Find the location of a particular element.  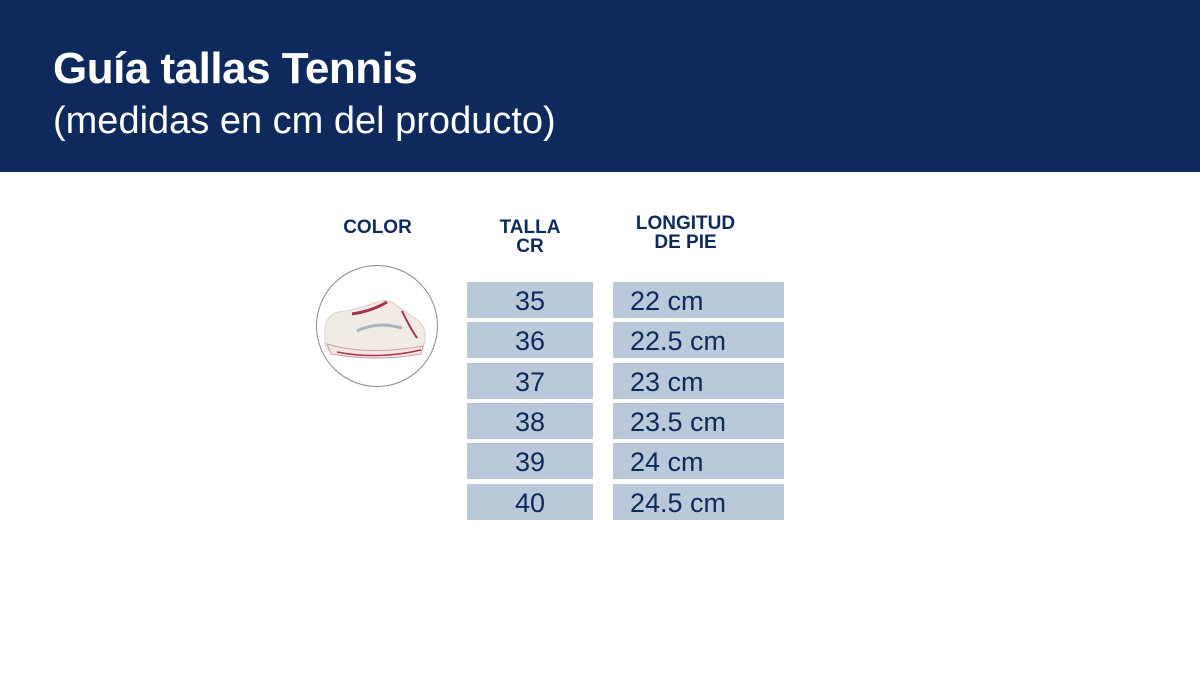

talla-cell: 39 is located at coordinates (530, 461).